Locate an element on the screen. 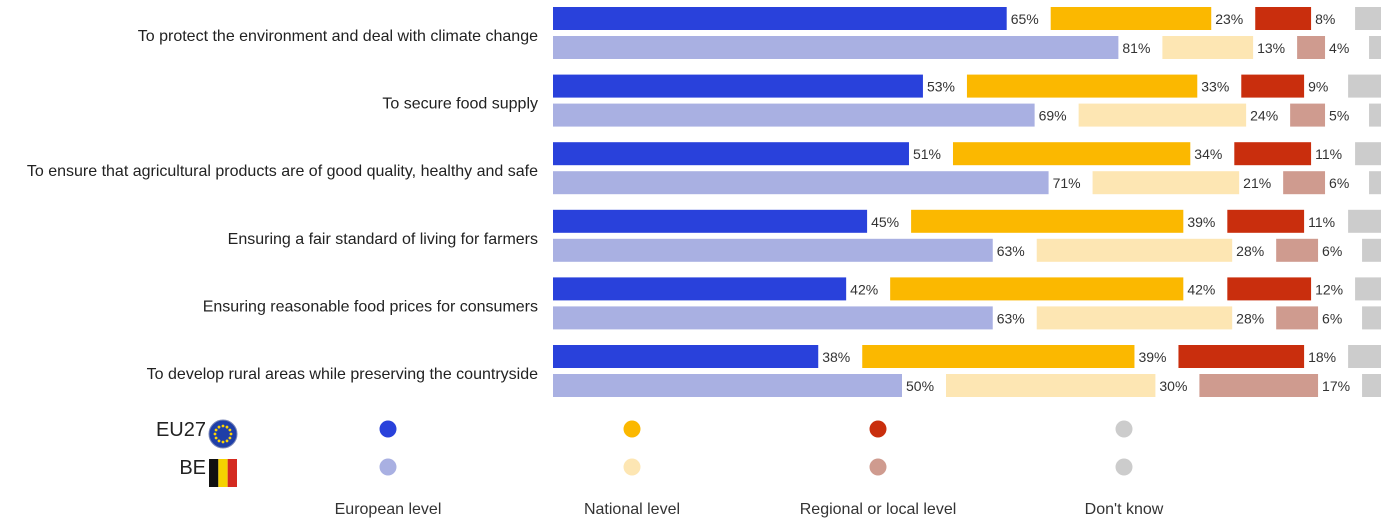  legend-label: Don't know is located at coordinates (1124, 509).